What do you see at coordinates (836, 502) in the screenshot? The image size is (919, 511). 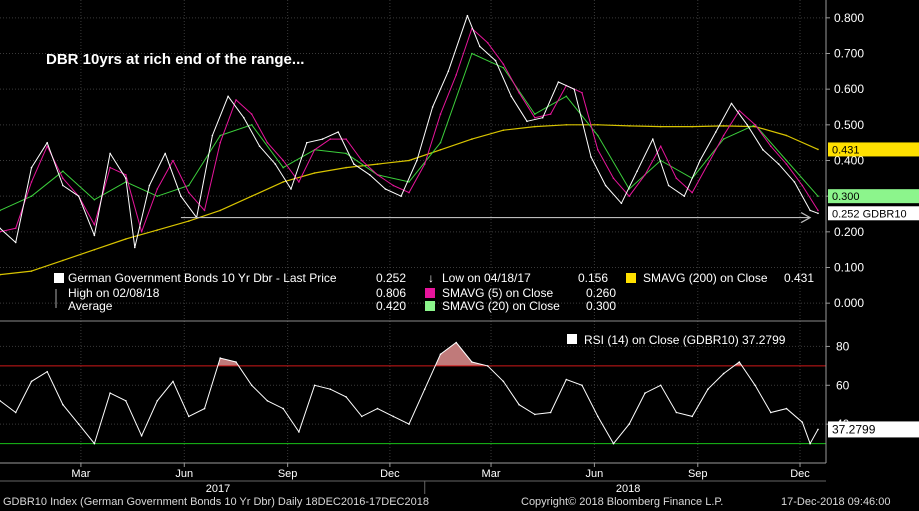 I see `footer-timestamp: 17-Dec-2018 09:46:00` at bounding box center [836, 502].